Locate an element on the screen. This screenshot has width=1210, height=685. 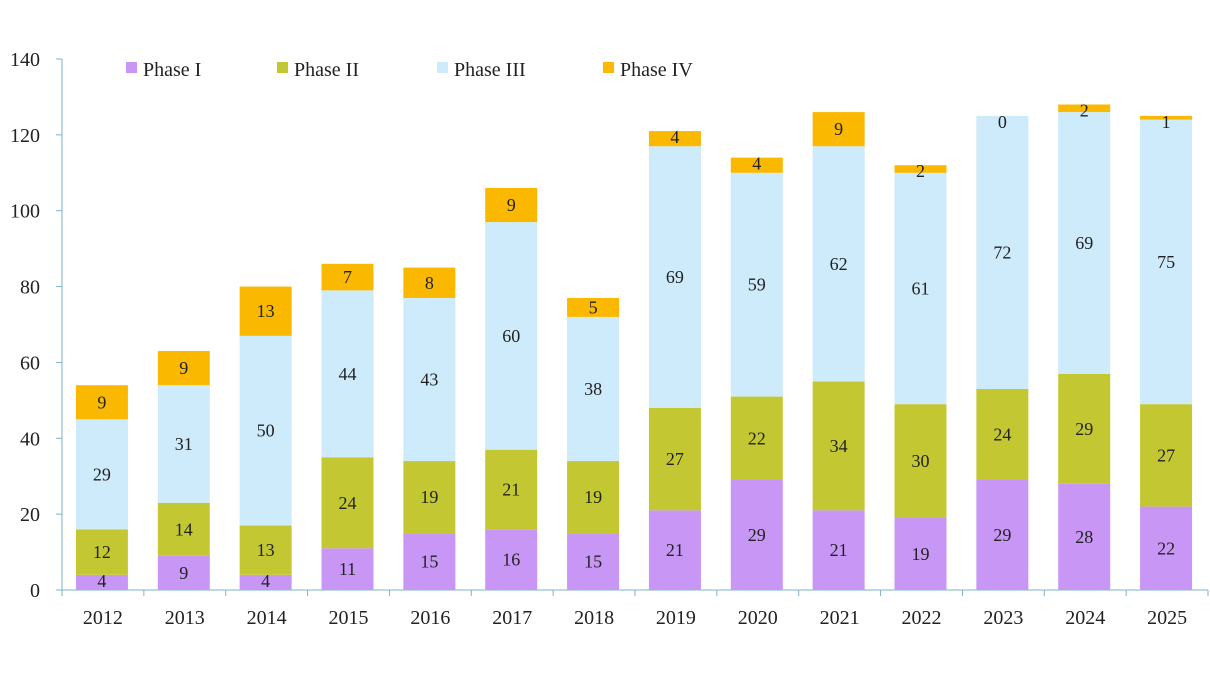
x-tick-label: 2017 is located at coordinates (512, 618).